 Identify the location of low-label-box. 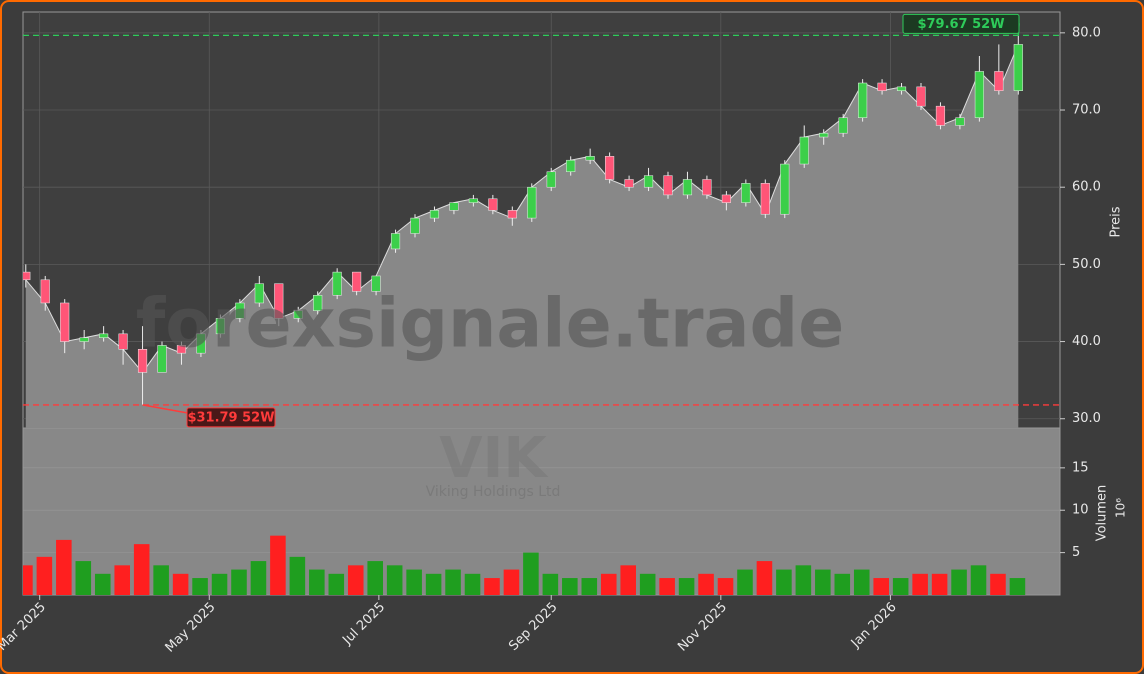
(231, 417).